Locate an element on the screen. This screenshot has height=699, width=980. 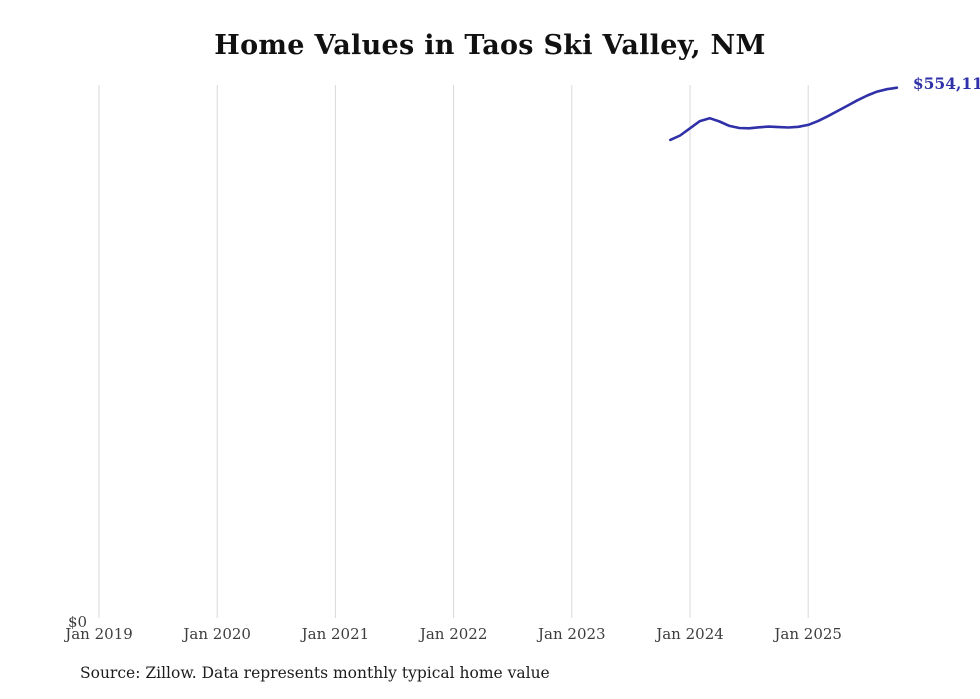
latest-value-label: $554,113 is located at coordinates (946, 83).